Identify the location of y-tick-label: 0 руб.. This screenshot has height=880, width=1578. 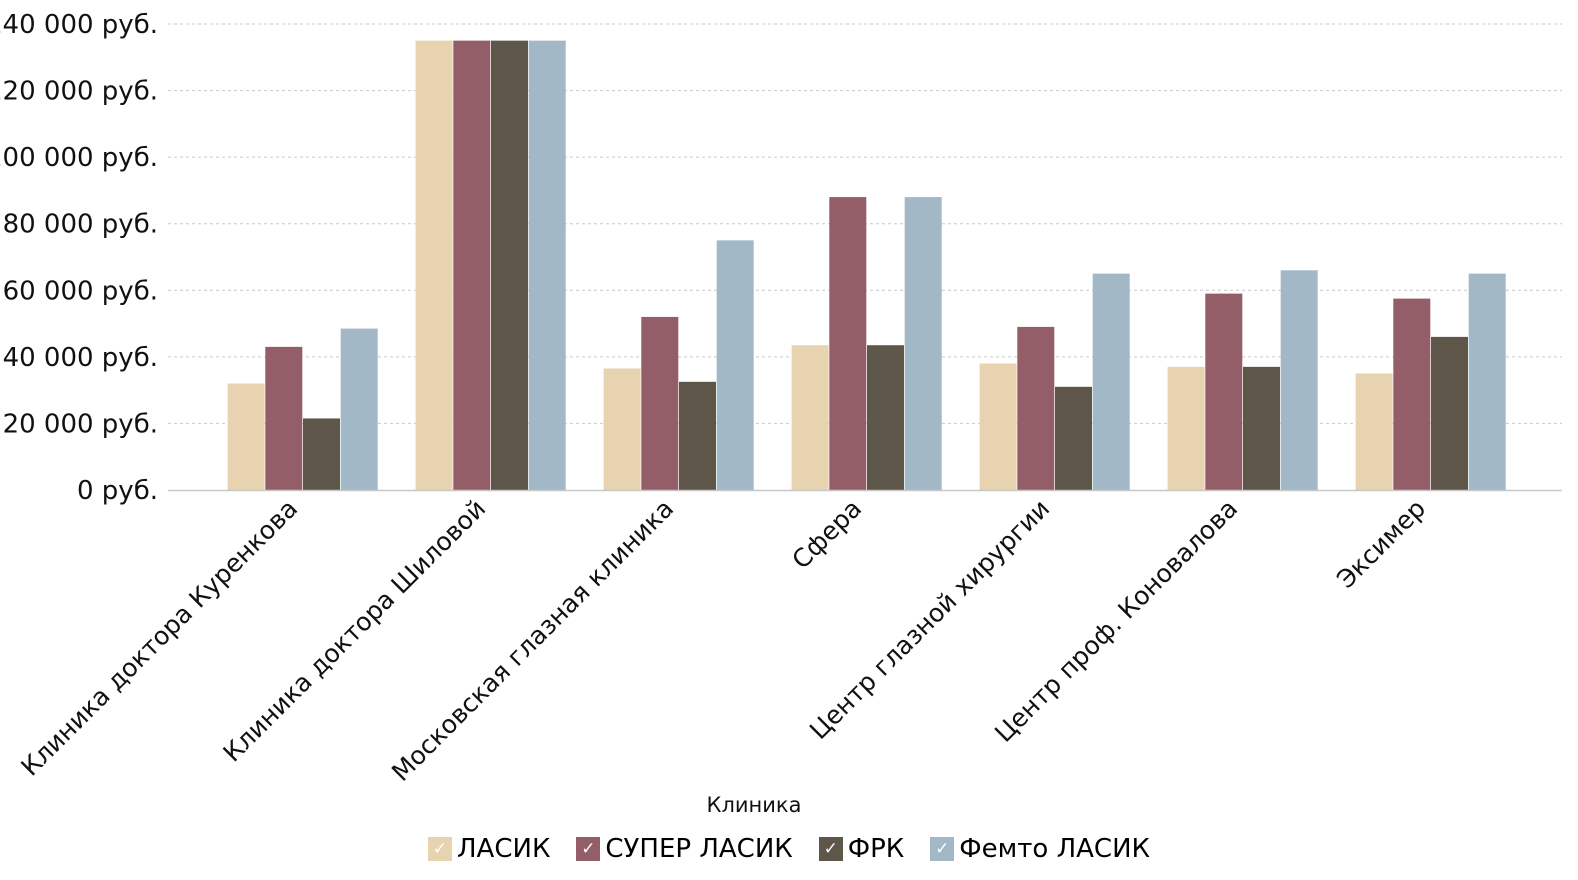
(117, 491).